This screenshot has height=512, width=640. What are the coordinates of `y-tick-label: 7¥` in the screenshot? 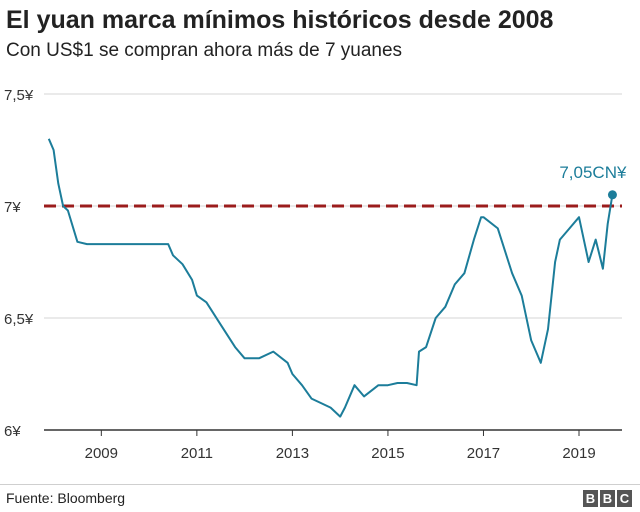 It's located at (12, 207).